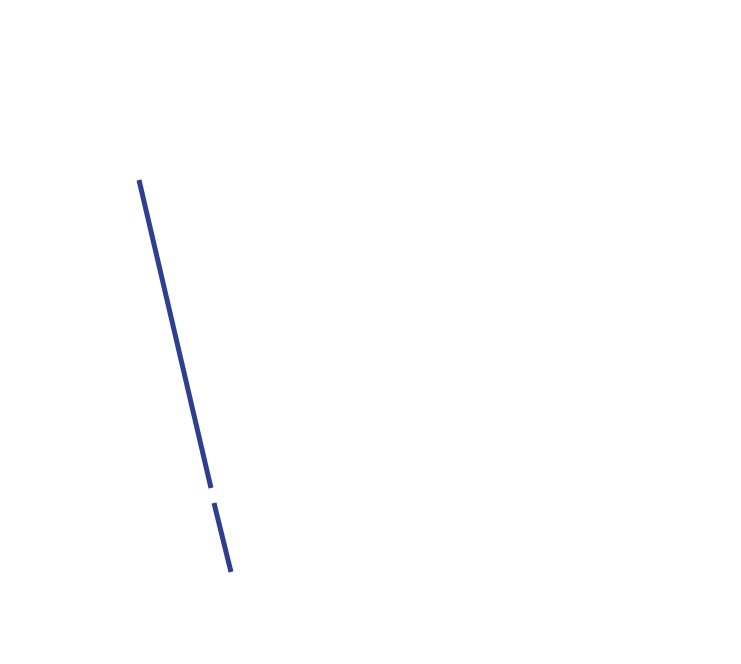 The image size is (741, 664). What do you see at coordinates (175, 334) in the screenshot?
I see `line-segment-upper` at bounding box center [175, 334].